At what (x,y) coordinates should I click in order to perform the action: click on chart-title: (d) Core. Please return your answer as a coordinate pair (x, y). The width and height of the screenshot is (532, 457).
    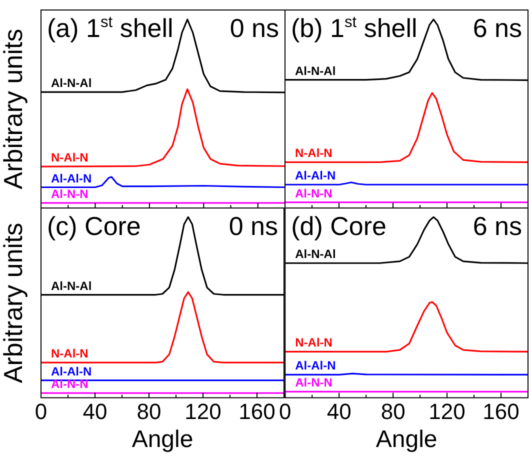
    Looking at the image, I should click on (338, 226).